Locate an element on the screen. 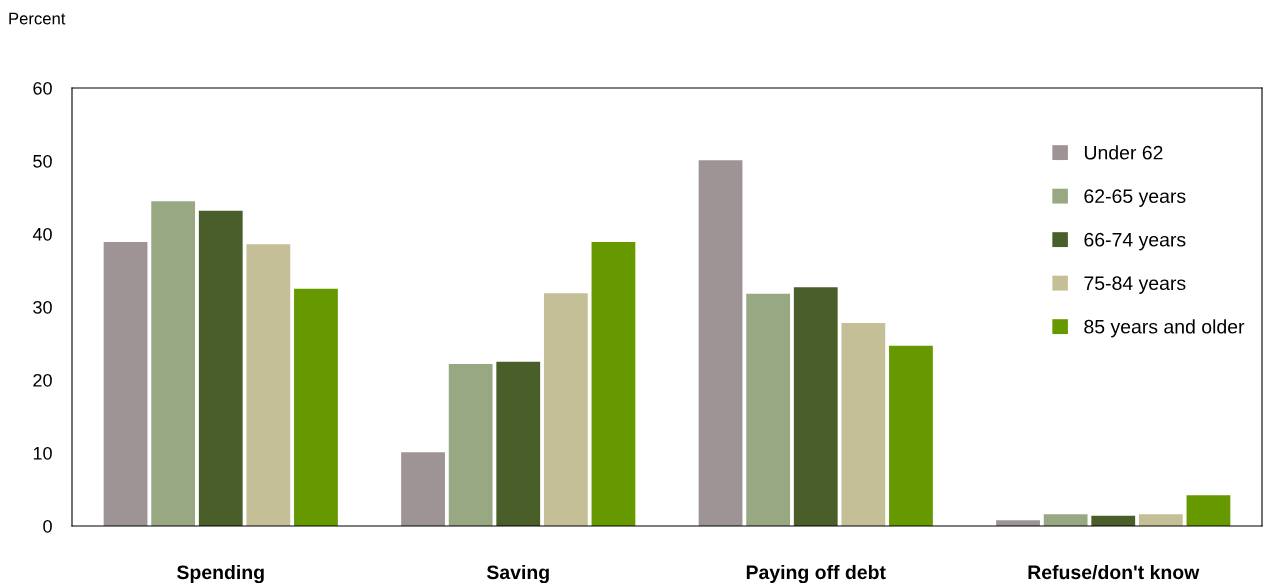  legend-label: 75-84 years is located at coordinates (1135, 285).